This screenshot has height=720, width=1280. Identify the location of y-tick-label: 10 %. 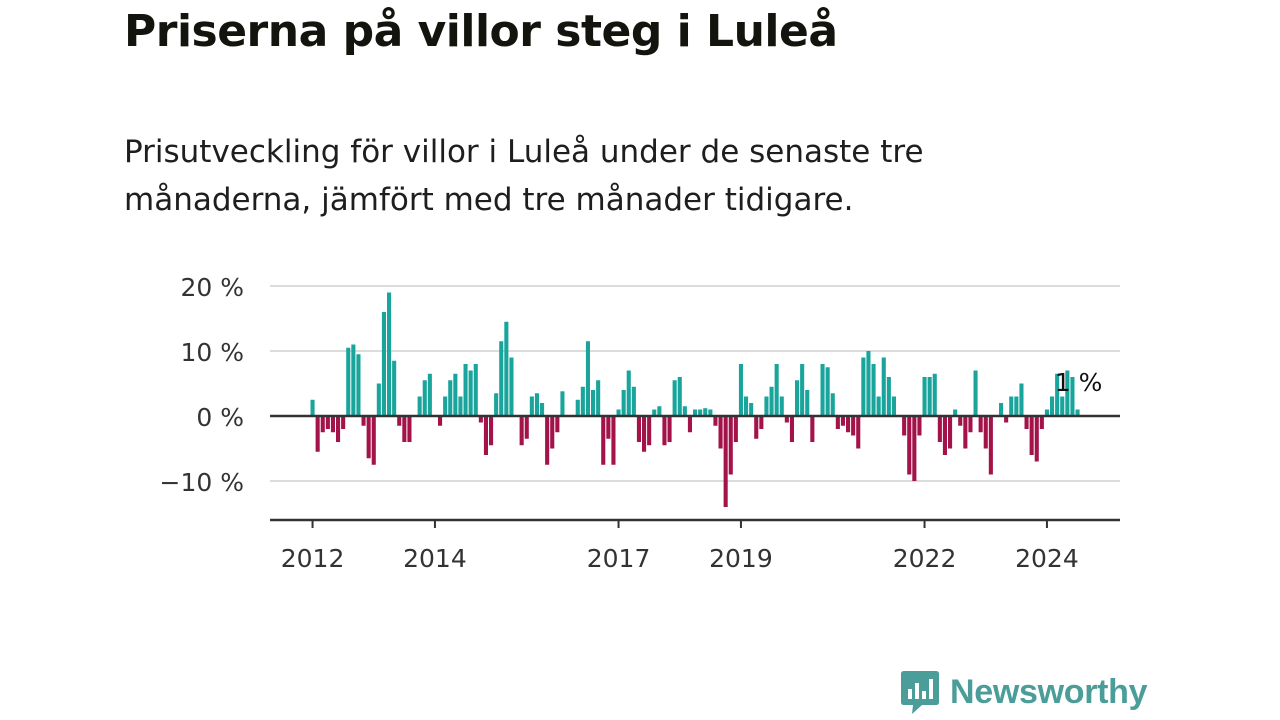
(212, 352).